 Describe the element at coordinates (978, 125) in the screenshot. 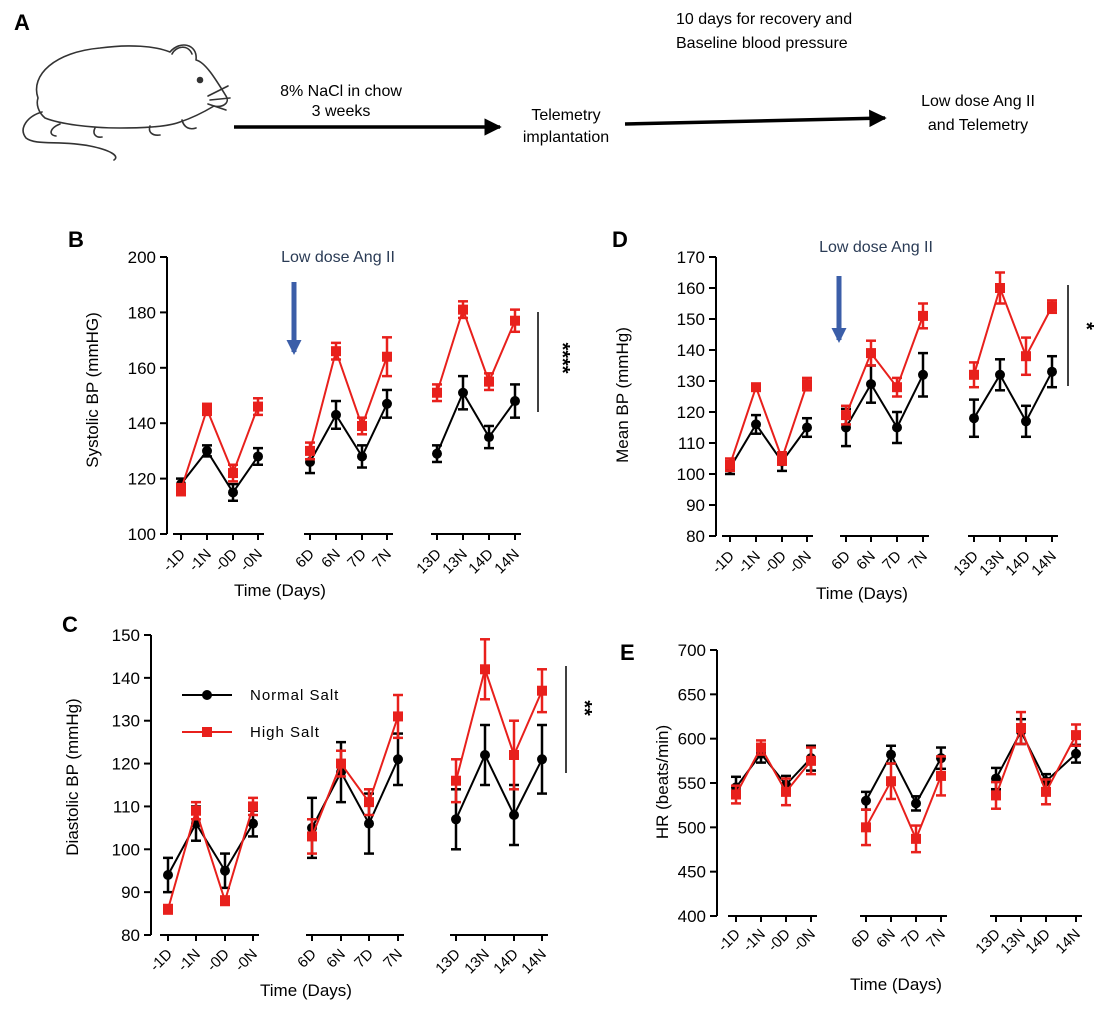

I see `step4-line2: and Telemetry` at that location.